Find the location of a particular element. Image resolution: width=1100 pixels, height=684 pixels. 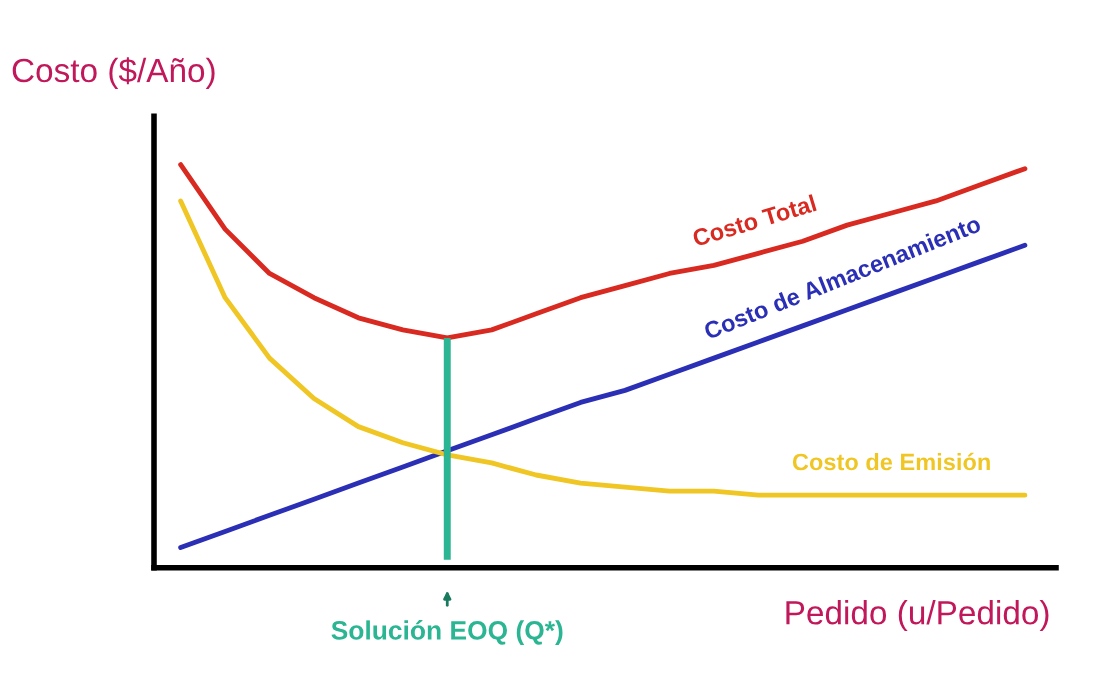

y-axis-title: Costo ($/Año) is located at coordinates (113, 73).